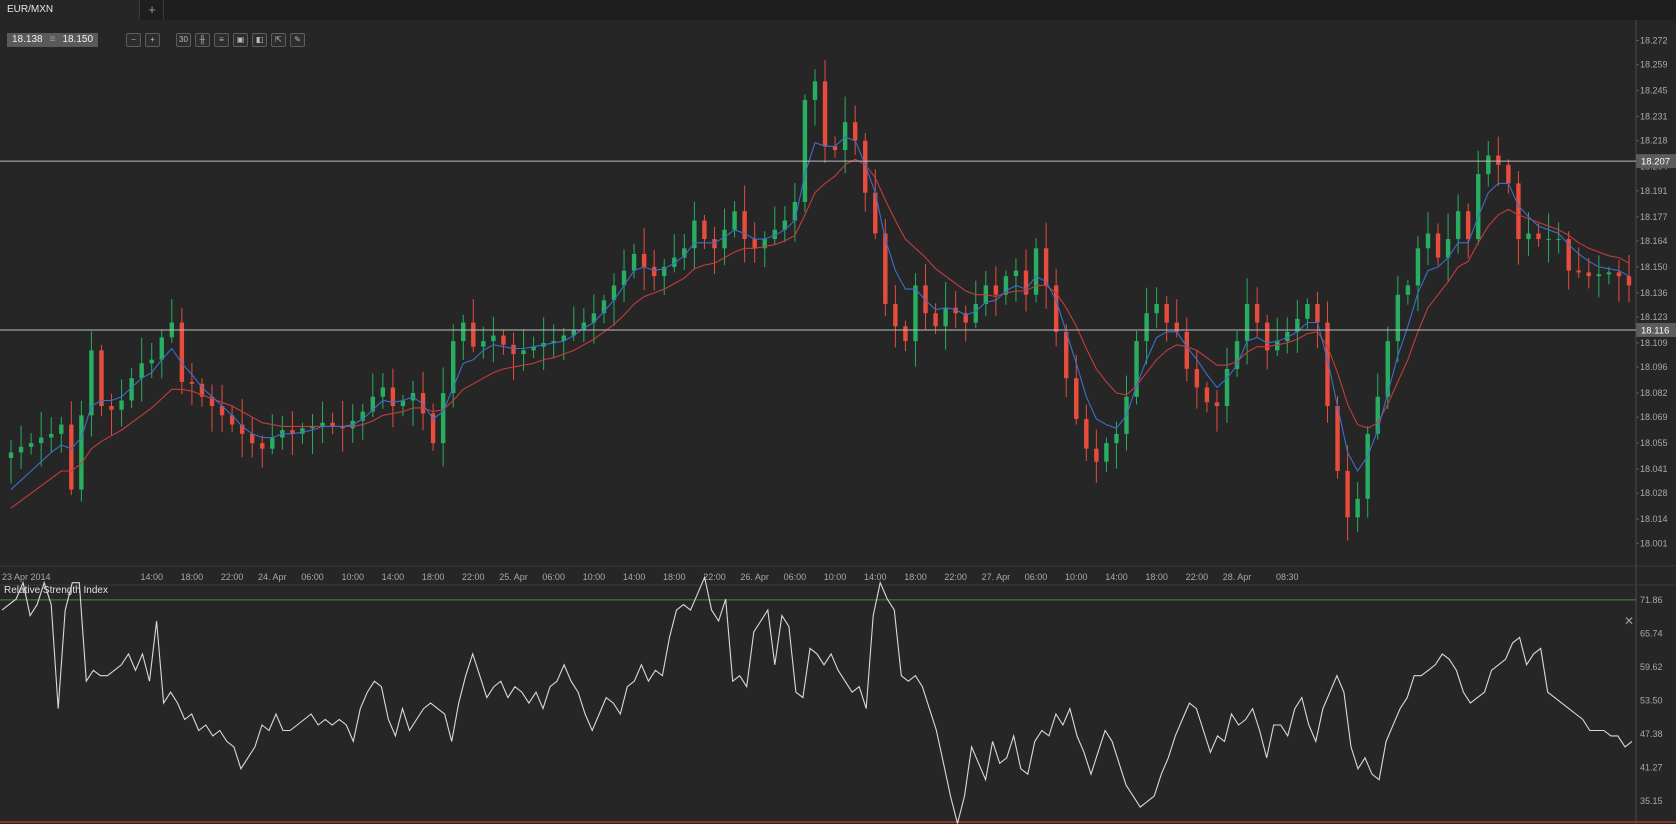 Image resolution: width=1676 pixels, height=824 pixels. I want to click on time-tick-label: 25. Apr, so click(513, 577).